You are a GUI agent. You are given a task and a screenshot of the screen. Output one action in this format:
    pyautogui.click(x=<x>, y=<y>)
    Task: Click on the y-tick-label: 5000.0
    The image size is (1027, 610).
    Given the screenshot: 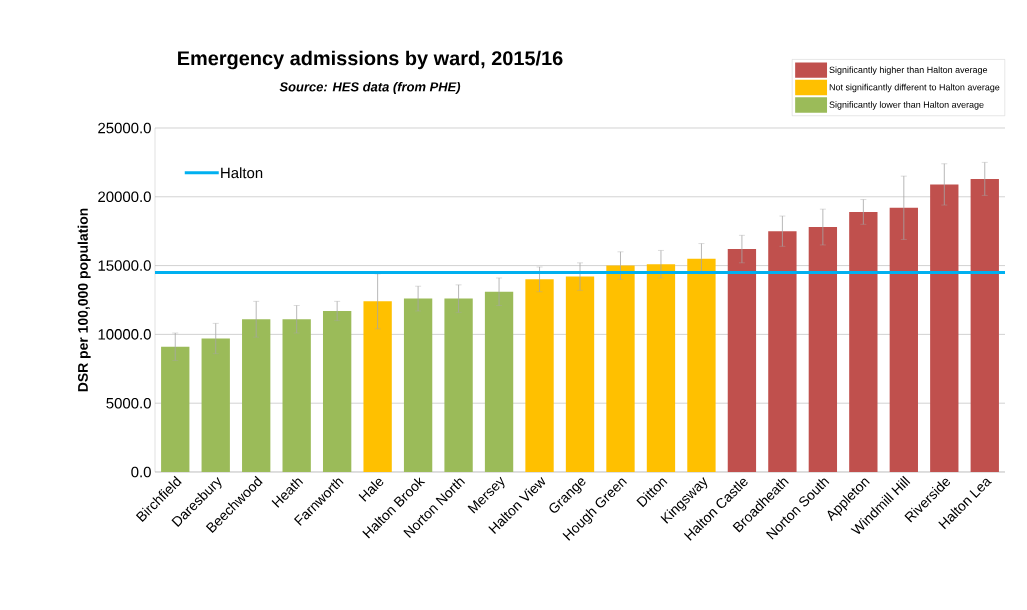 What is the action you would take?
    pyautogui.click(x=128, y=403)
    